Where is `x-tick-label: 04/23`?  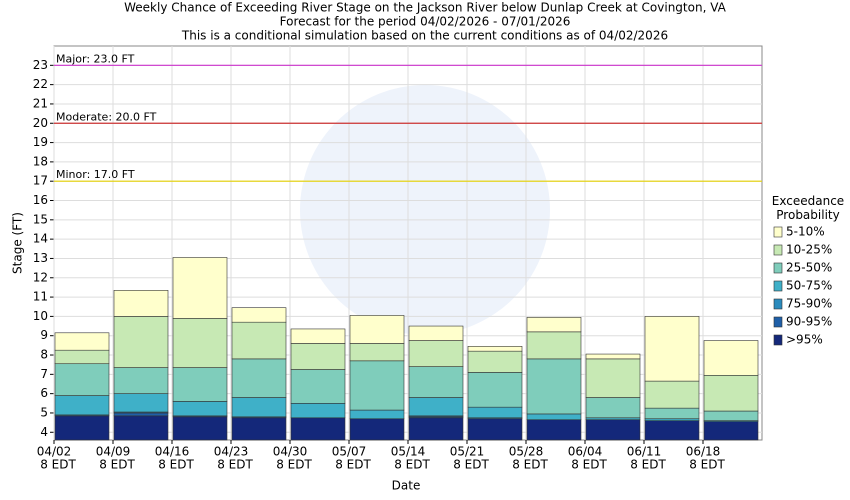 x-tick-label: 04/23 is located at coordinates (231, 452).